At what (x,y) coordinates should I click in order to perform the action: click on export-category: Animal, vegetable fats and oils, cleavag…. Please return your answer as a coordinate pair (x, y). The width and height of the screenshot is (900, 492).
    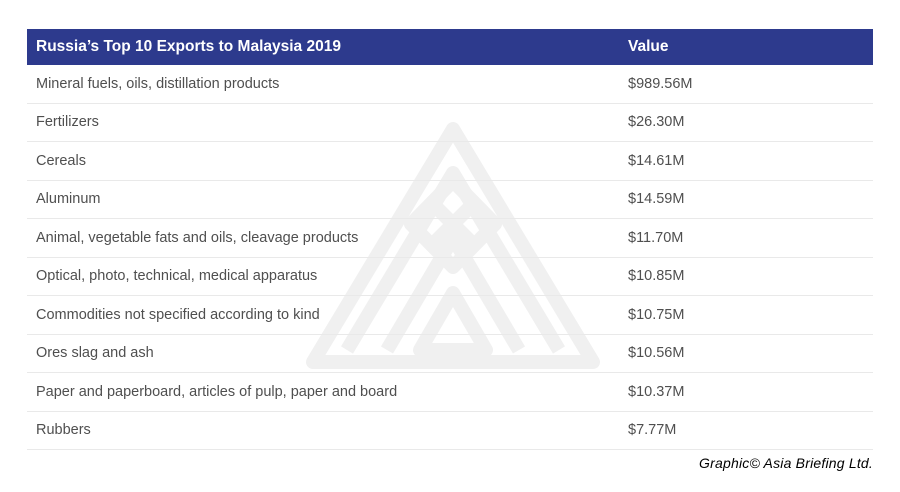
    Looking at the image, I should click on (197, 237).